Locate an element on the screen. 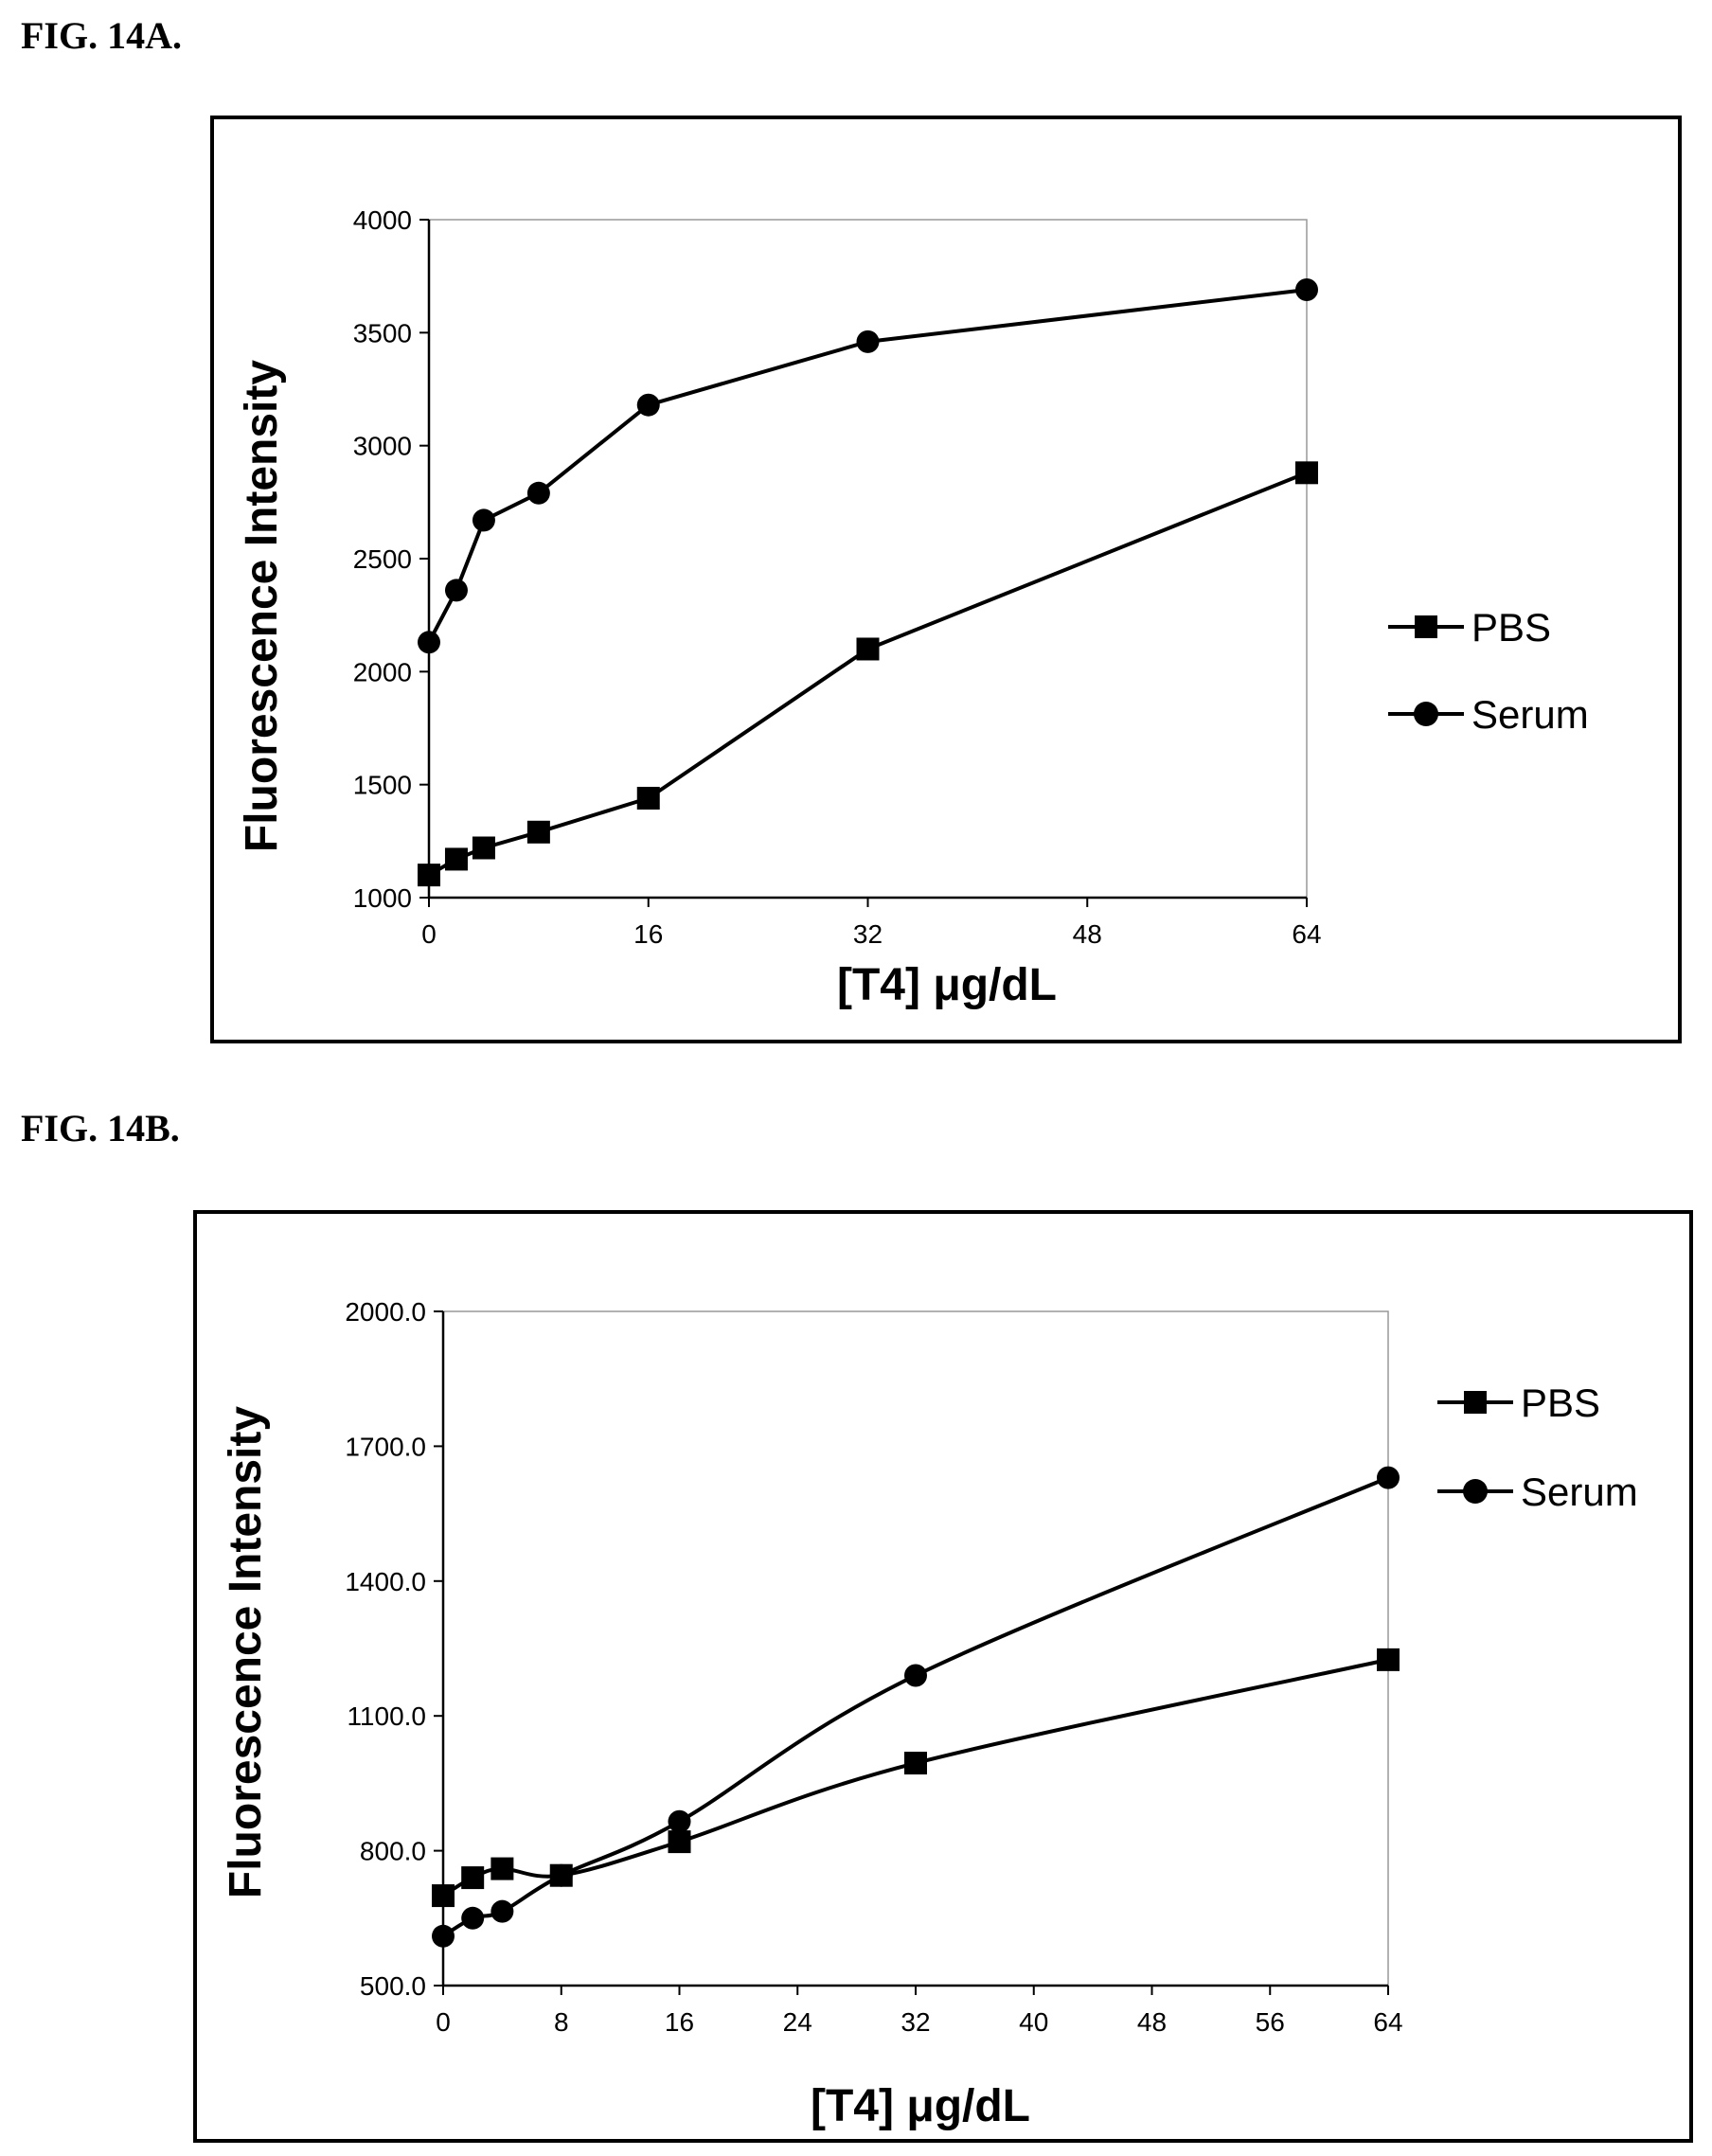 This screenshot has height=2156, width=1712. x-tick-label: 24 is located at coordinates (797, 2022).